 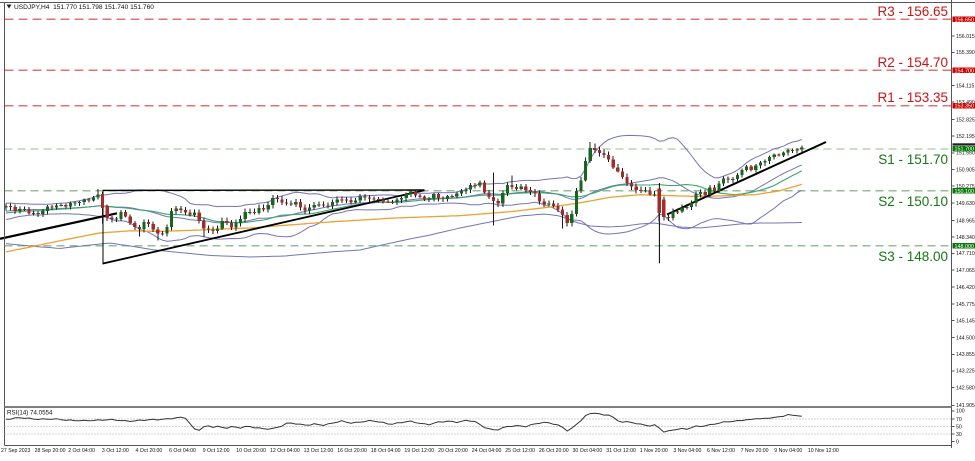 I want to click on svg-text: 146.420, so click(x=965, y=288).